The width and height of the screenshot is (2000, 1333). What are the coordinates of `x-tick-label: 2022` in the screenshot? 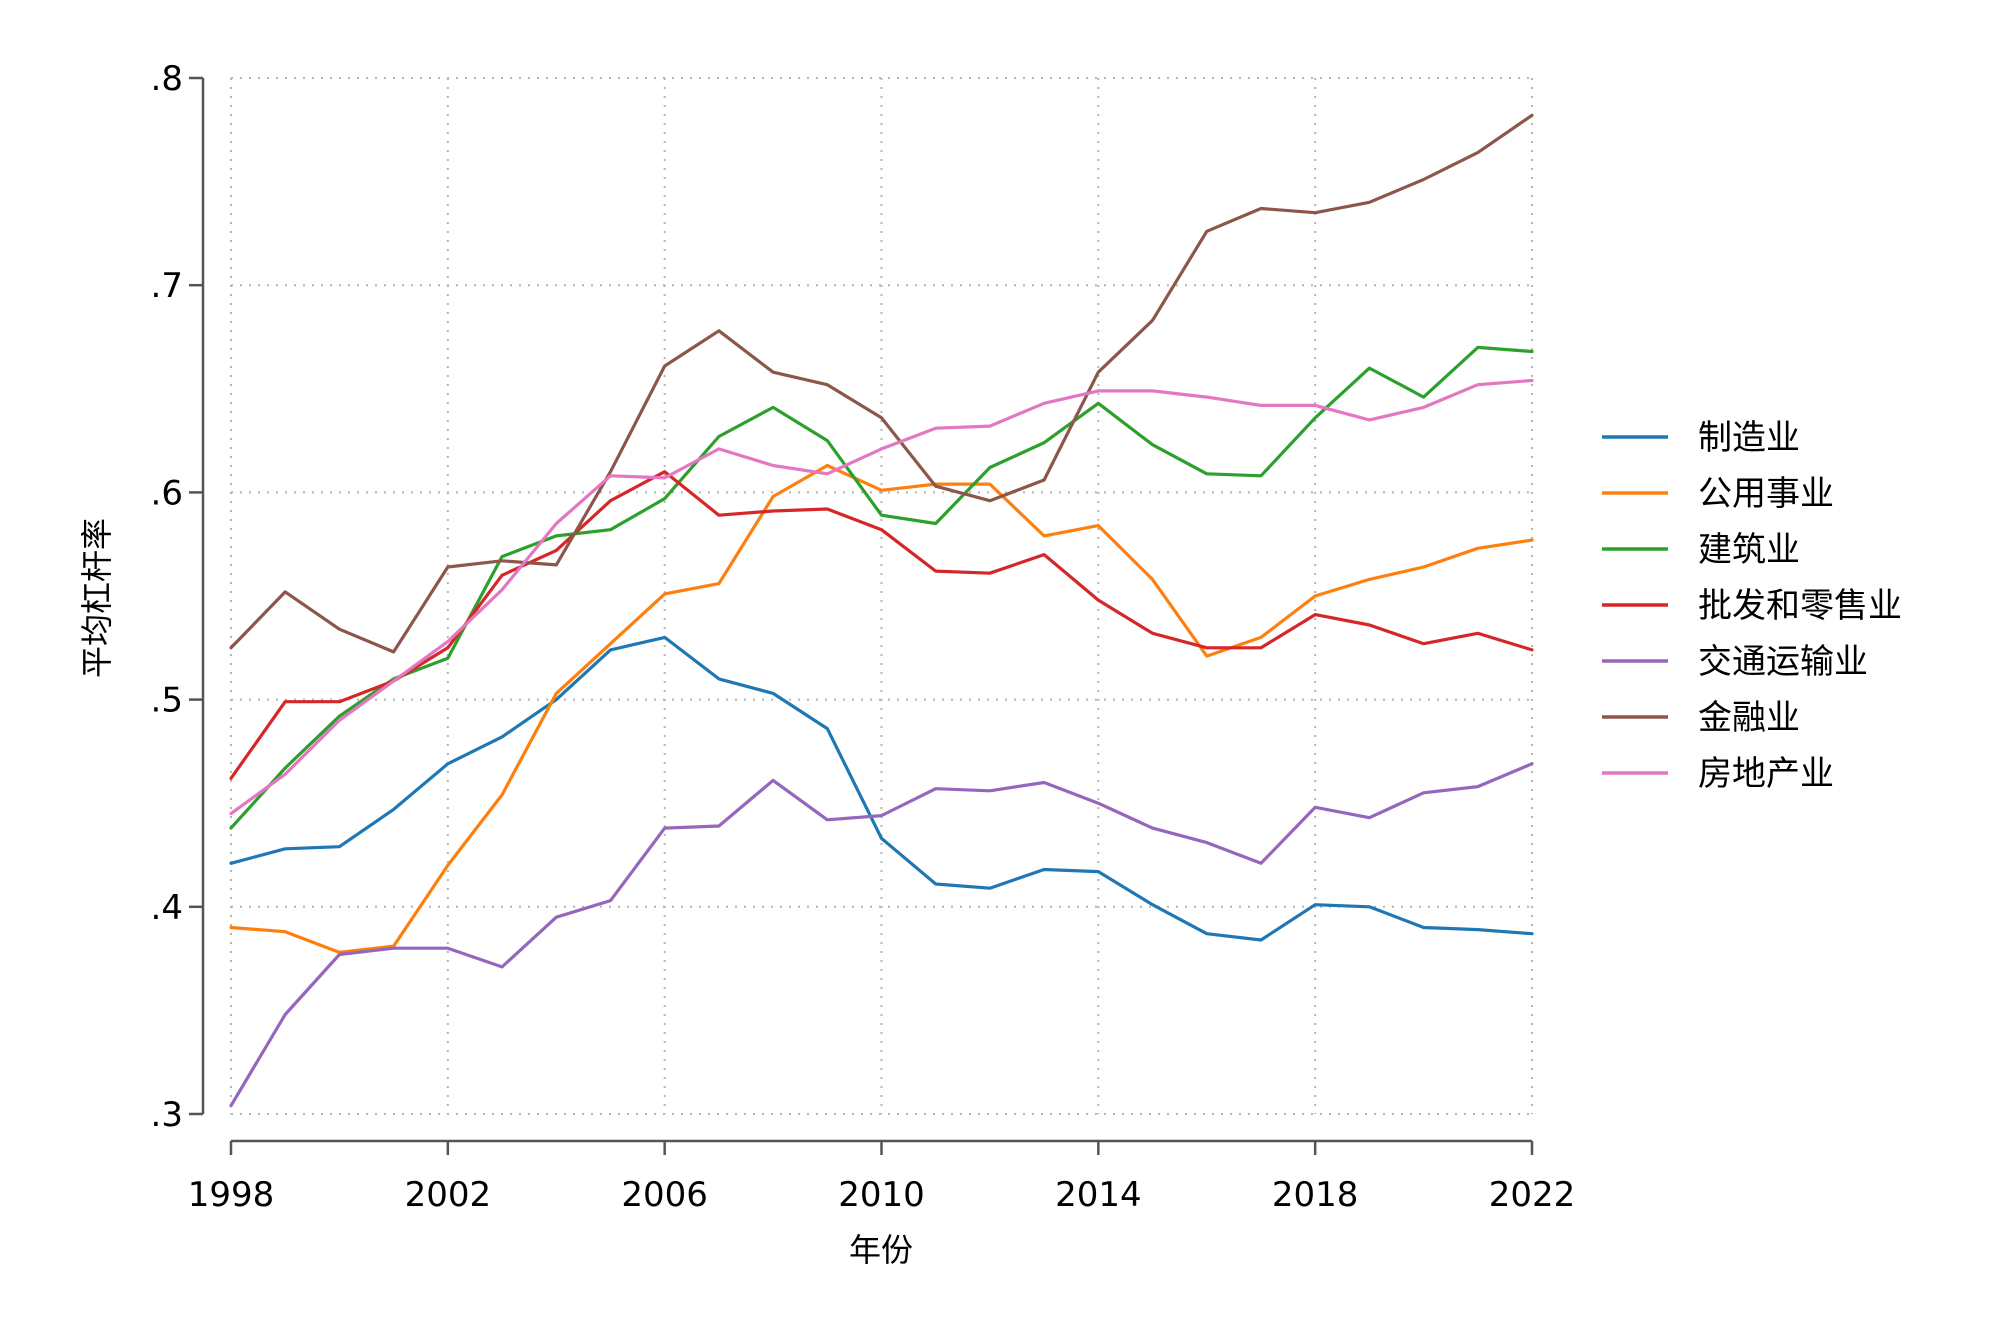 It's located at (1532, 1195).